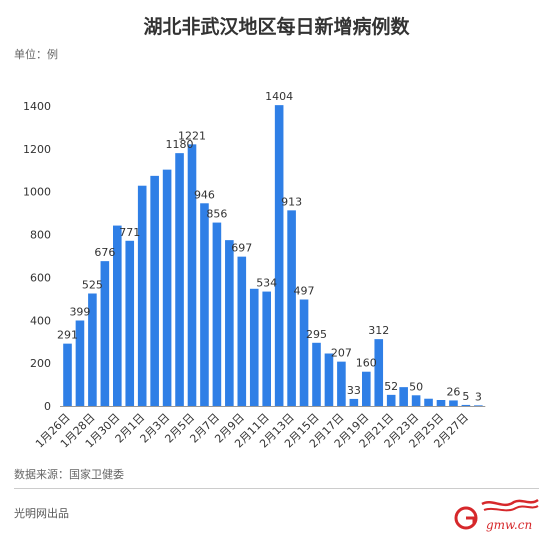 This screenshot has height=539, width=553. I want to click on data-label: 534, so click(266, 283).